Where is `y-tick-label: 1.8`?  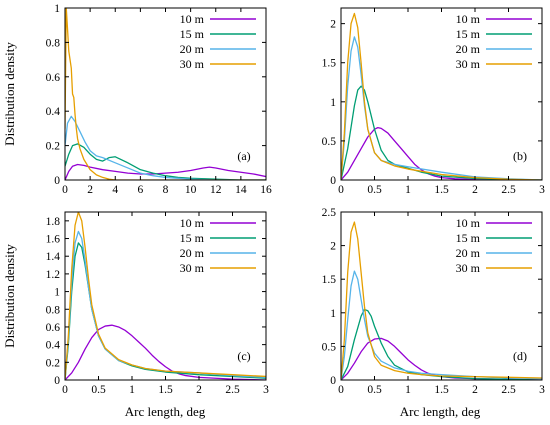 y-tick-label: 1.8 is located at coordinates (53, 222).